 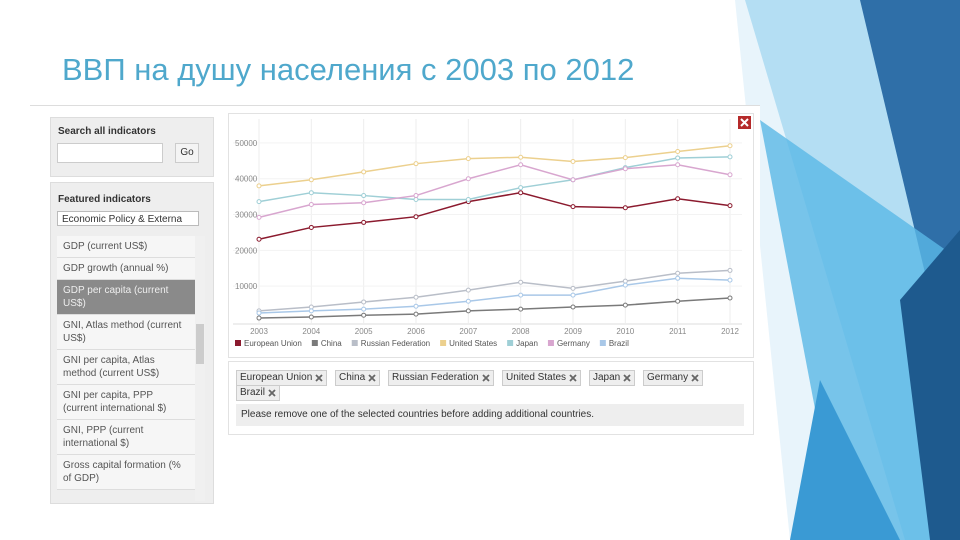 I want to click on indicator-item: GDP per capita (current US$), so click(x=126, y=297).